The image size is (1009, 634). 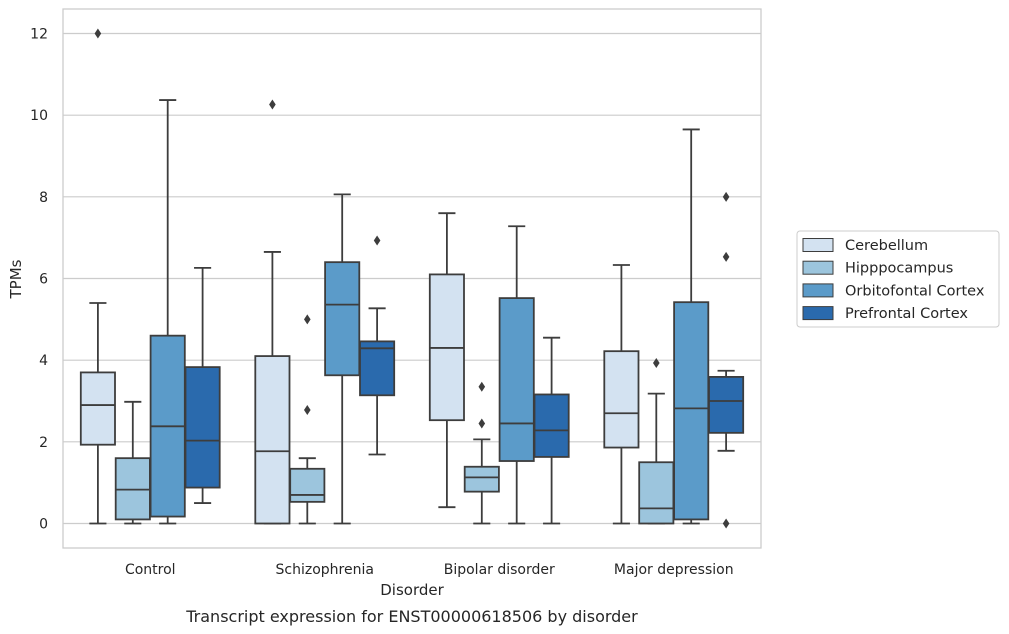 What do you see at coordinates (915, 291) in the screenshot?
I see `legend-label: Orbitofontal Cortex` at bounding box center [915, 291].